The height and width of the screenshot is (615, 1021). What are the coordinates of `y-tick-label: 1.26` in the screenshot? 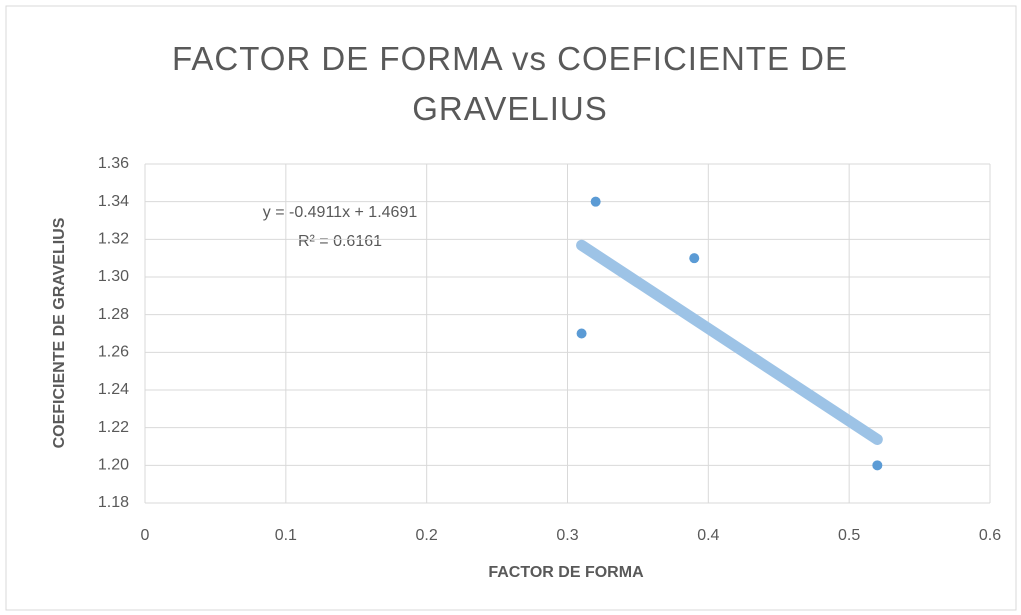 It's located at (113, 352).